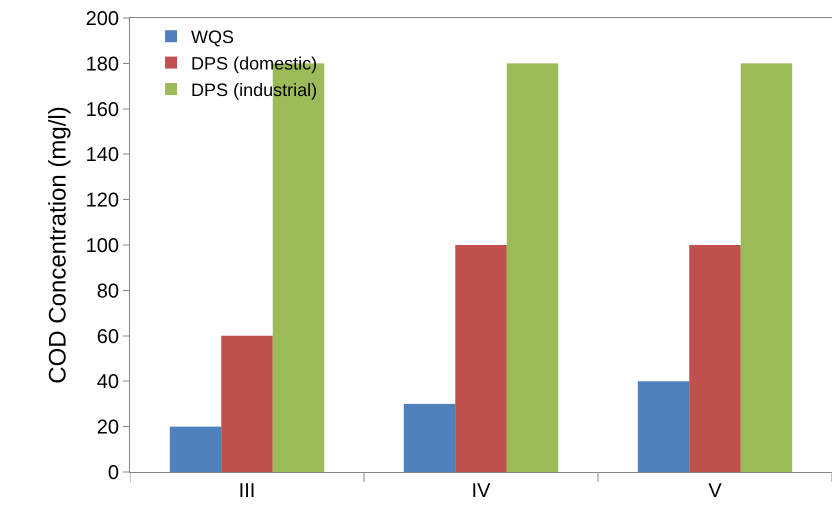 The image size is (832, 527). Describe the element at coordinates (482, 491) in the screenshot. I see `x-tick-label: IV` at that location.